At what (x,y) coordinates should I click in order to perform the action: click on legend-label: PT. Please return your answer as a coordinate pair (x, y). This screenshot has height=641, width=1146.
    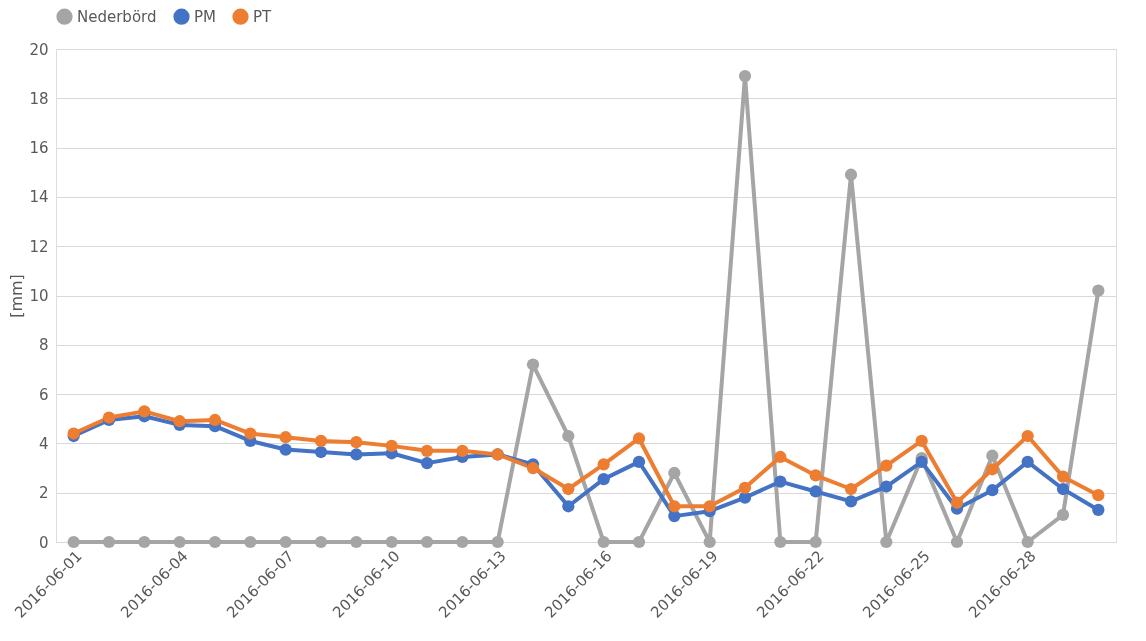
    Looking at the image, I should click on (263, 16).